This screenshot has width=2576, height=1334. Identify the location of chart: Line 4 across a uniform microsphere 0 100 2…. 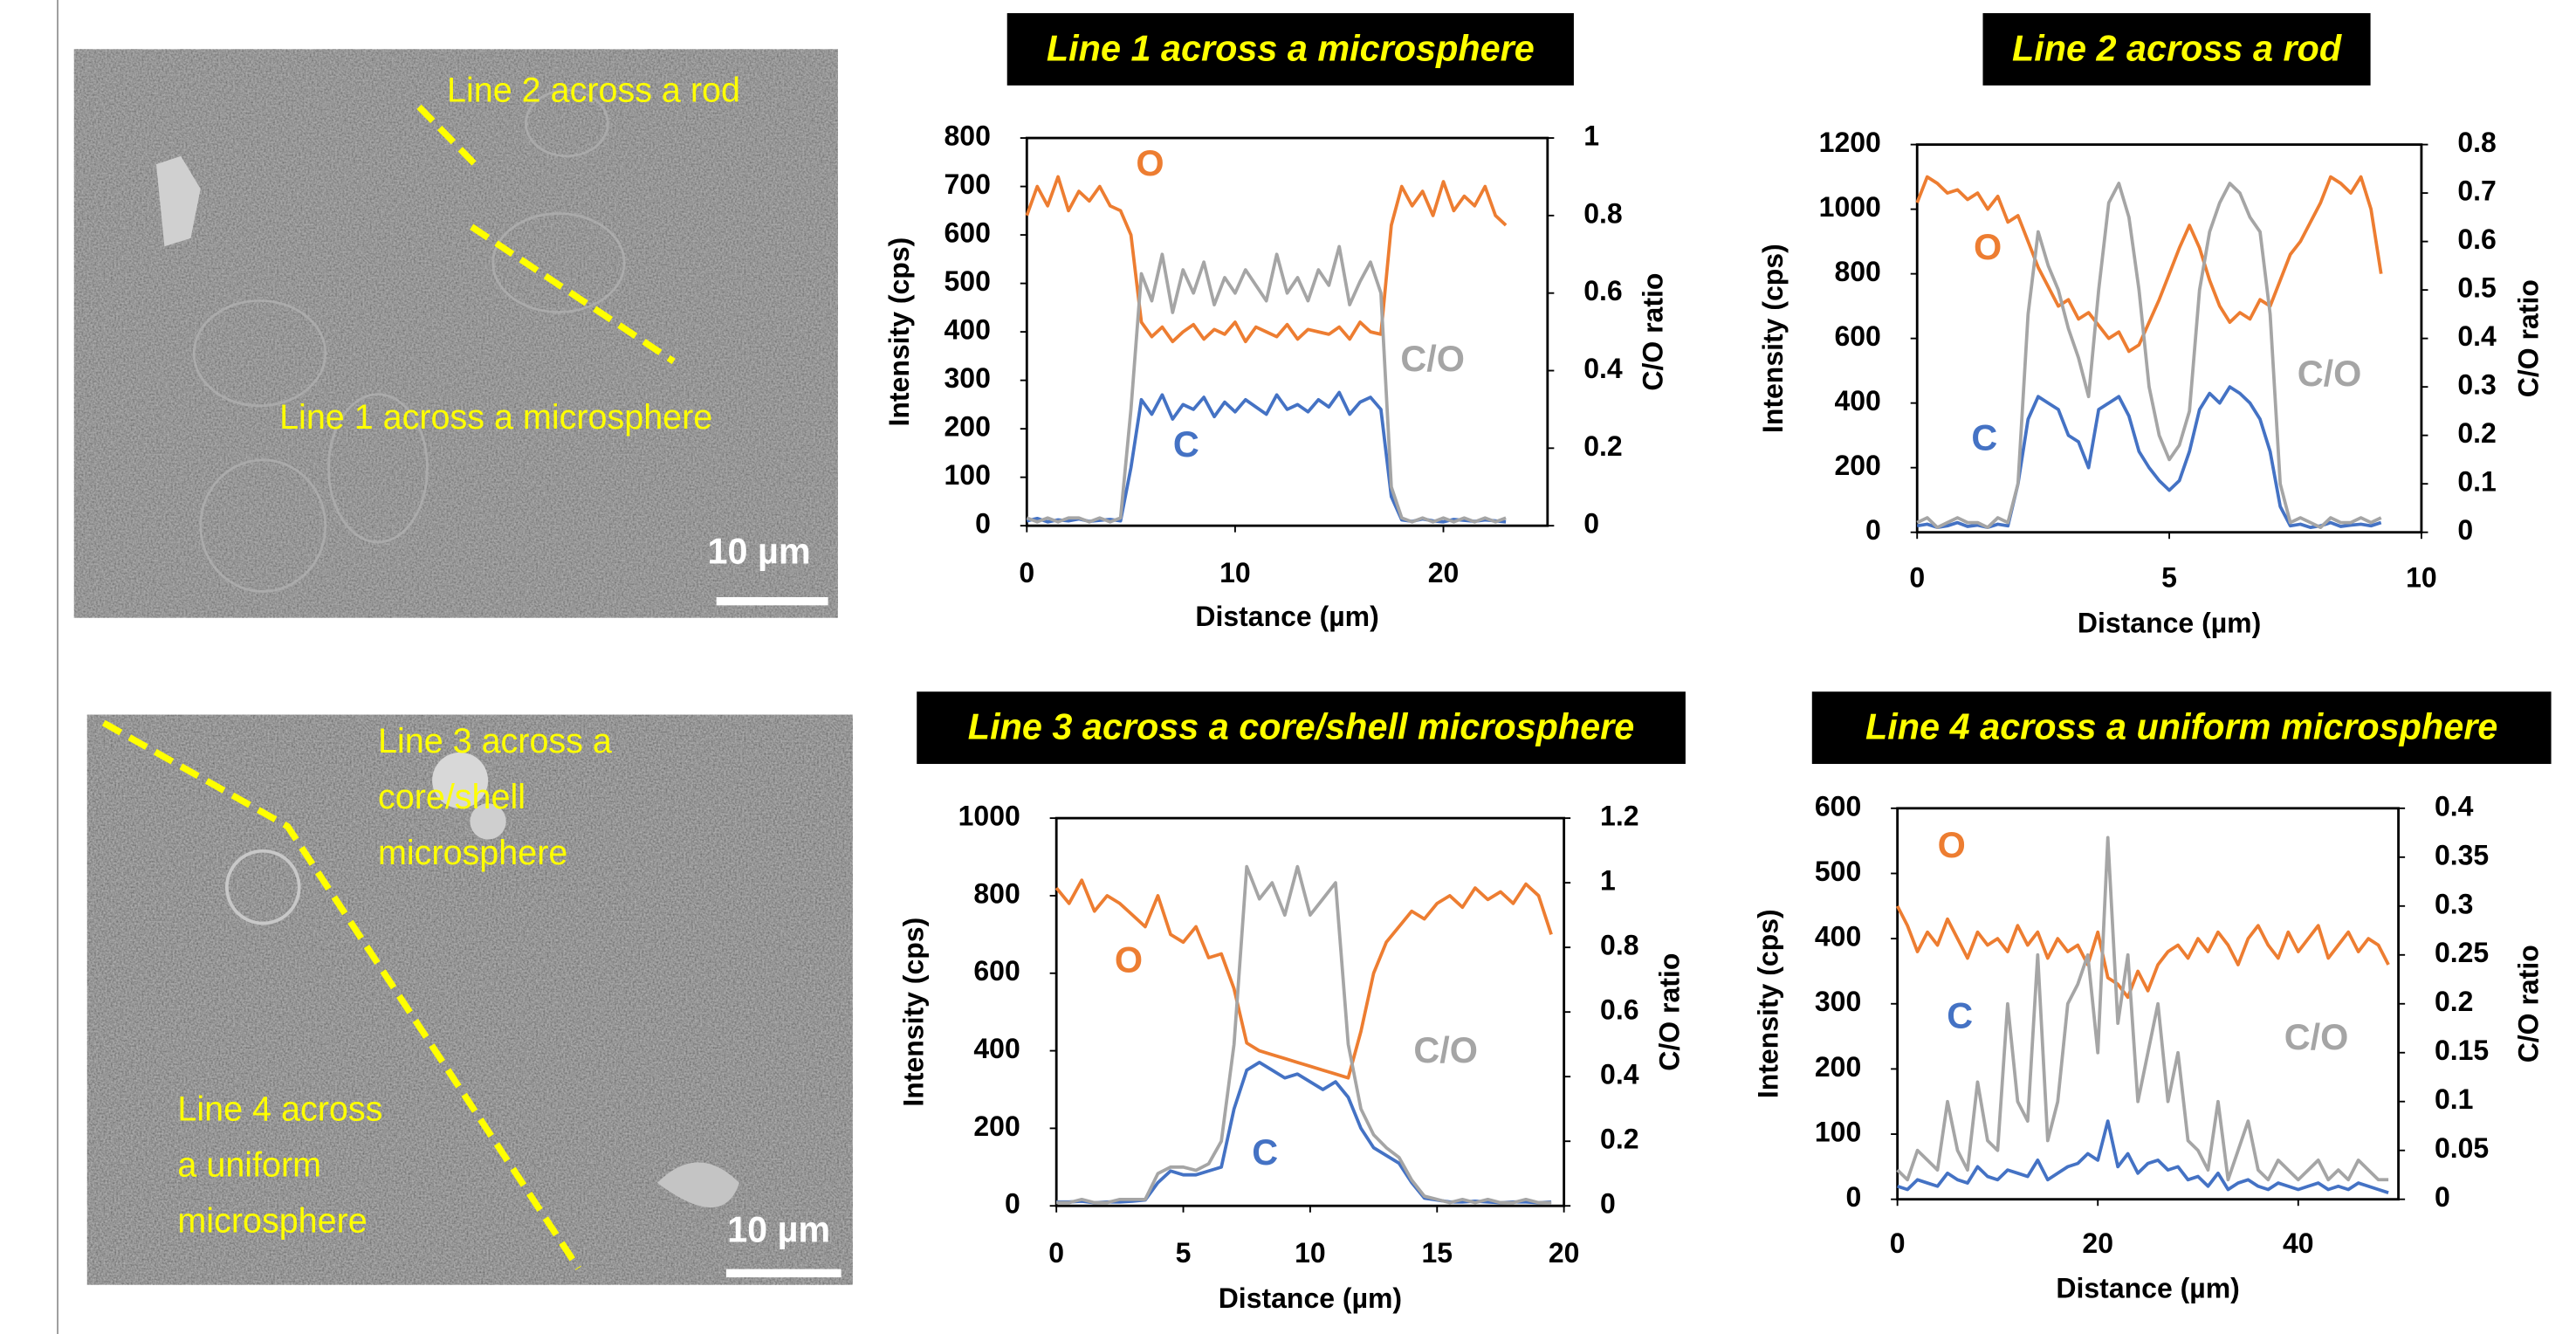
(2152, 997).